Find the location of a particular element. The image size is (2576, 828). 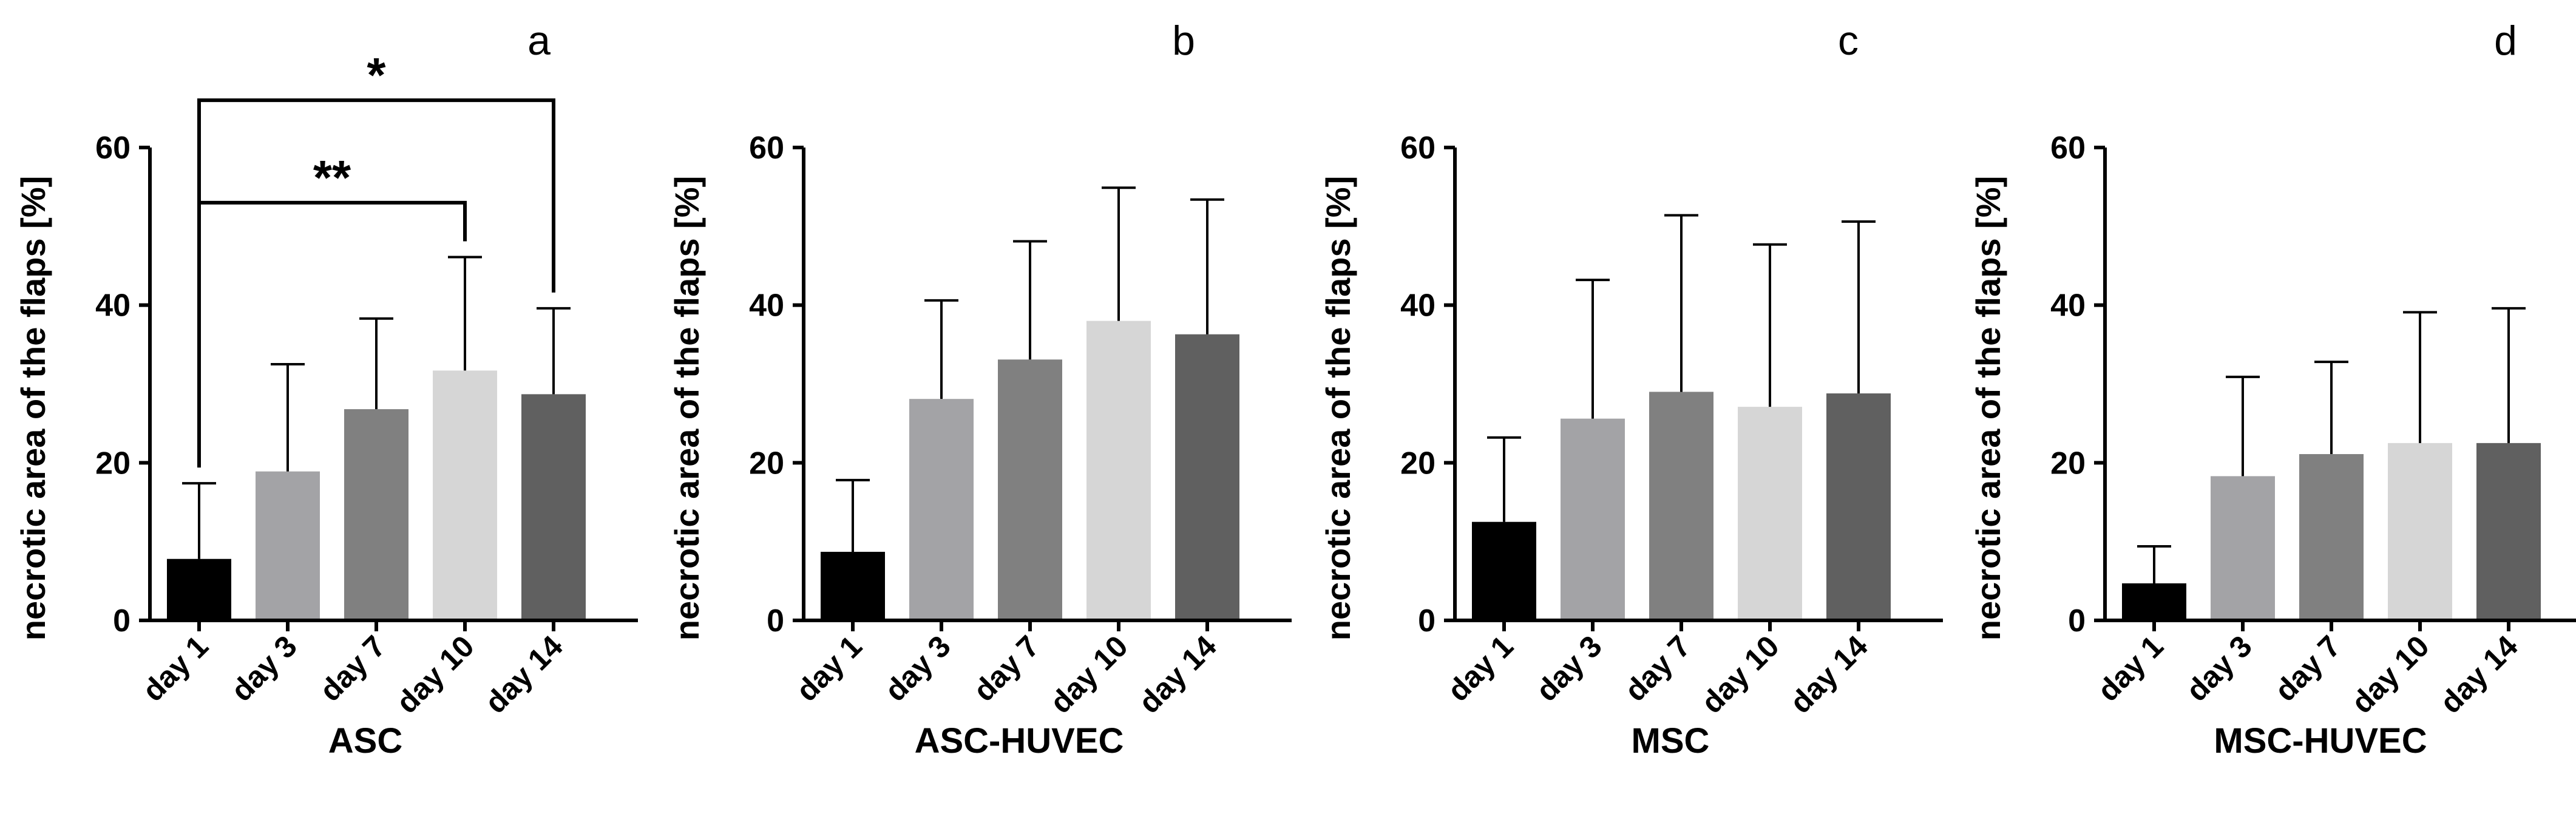

significance-label: * is located at coordinates (377, 75).